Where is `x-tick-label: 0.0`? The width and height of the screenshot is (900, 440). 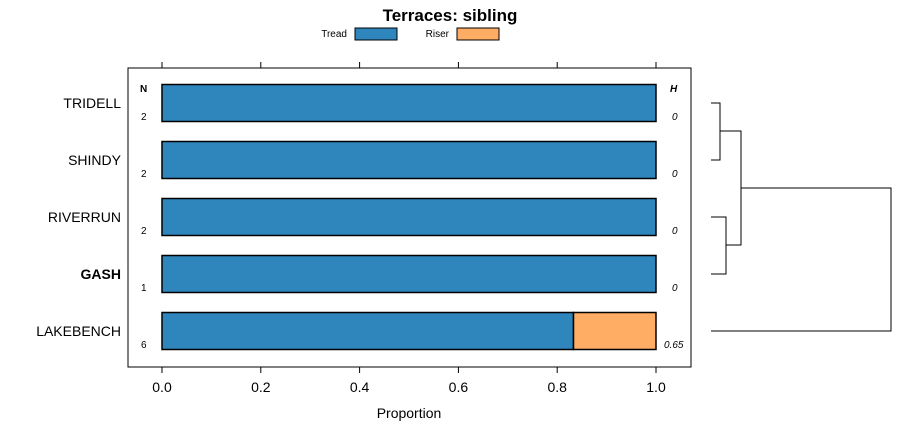
x-tick-label: 0.0 is located at coordinates (162, 387).